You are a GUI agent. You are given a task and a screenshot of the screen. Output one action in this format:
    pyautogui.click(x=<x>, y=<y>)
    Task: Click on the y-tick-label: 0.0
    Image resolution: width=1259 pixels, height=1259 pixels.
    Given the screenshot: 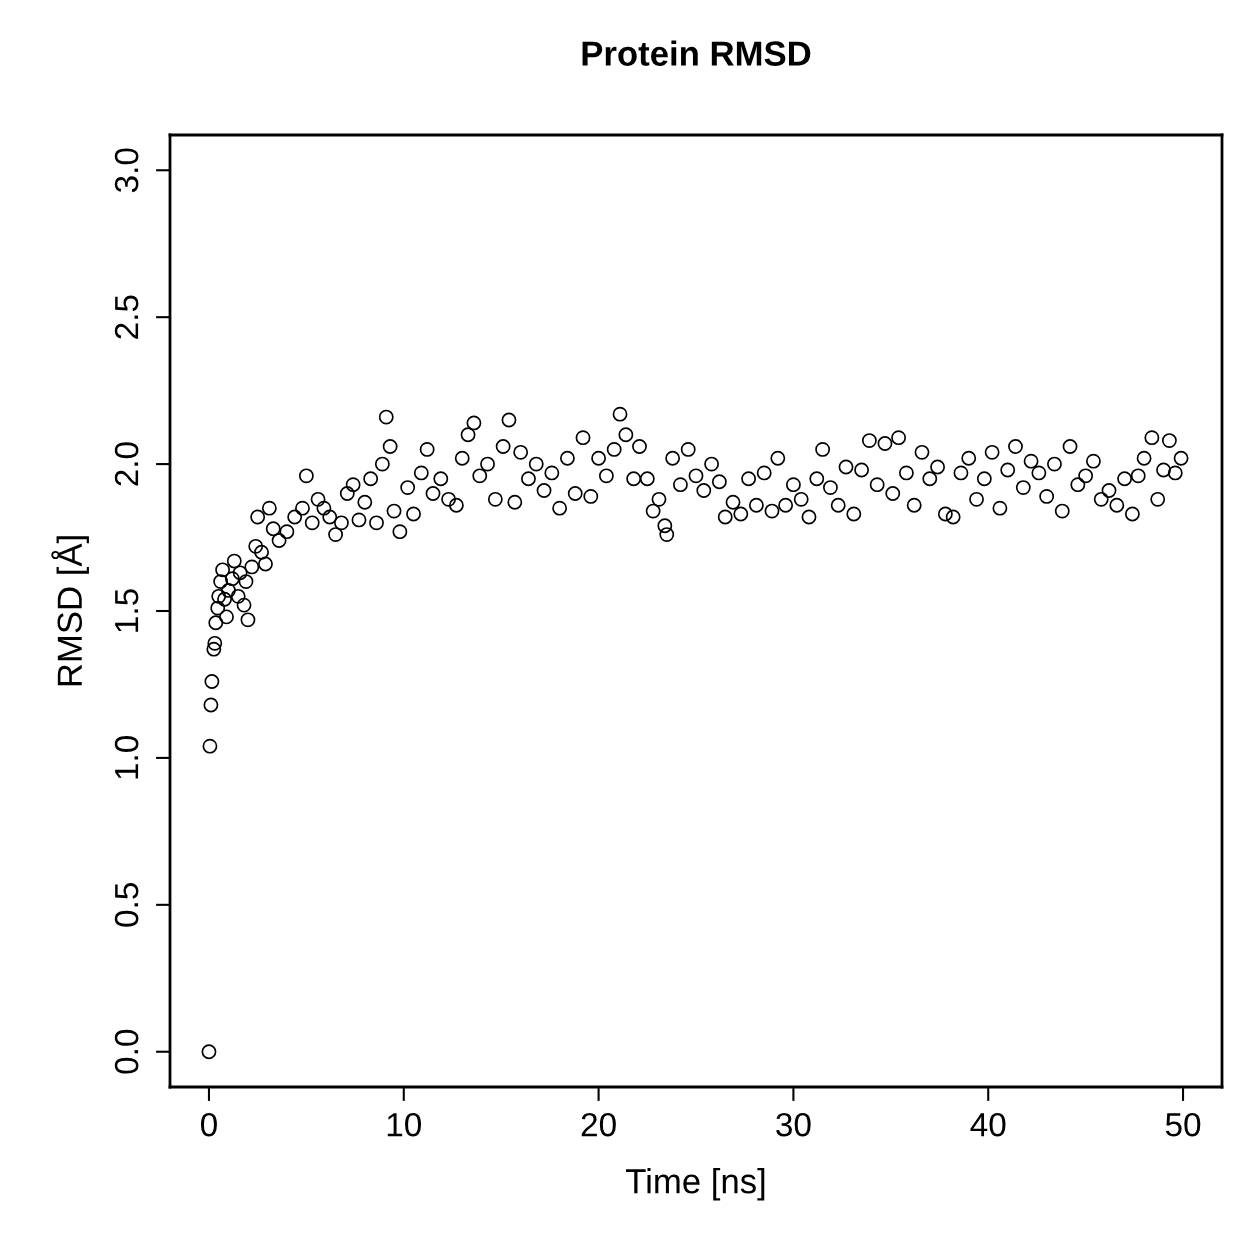 What is the action you would take?
    pyautogui.click(x=126, y=1051)
    